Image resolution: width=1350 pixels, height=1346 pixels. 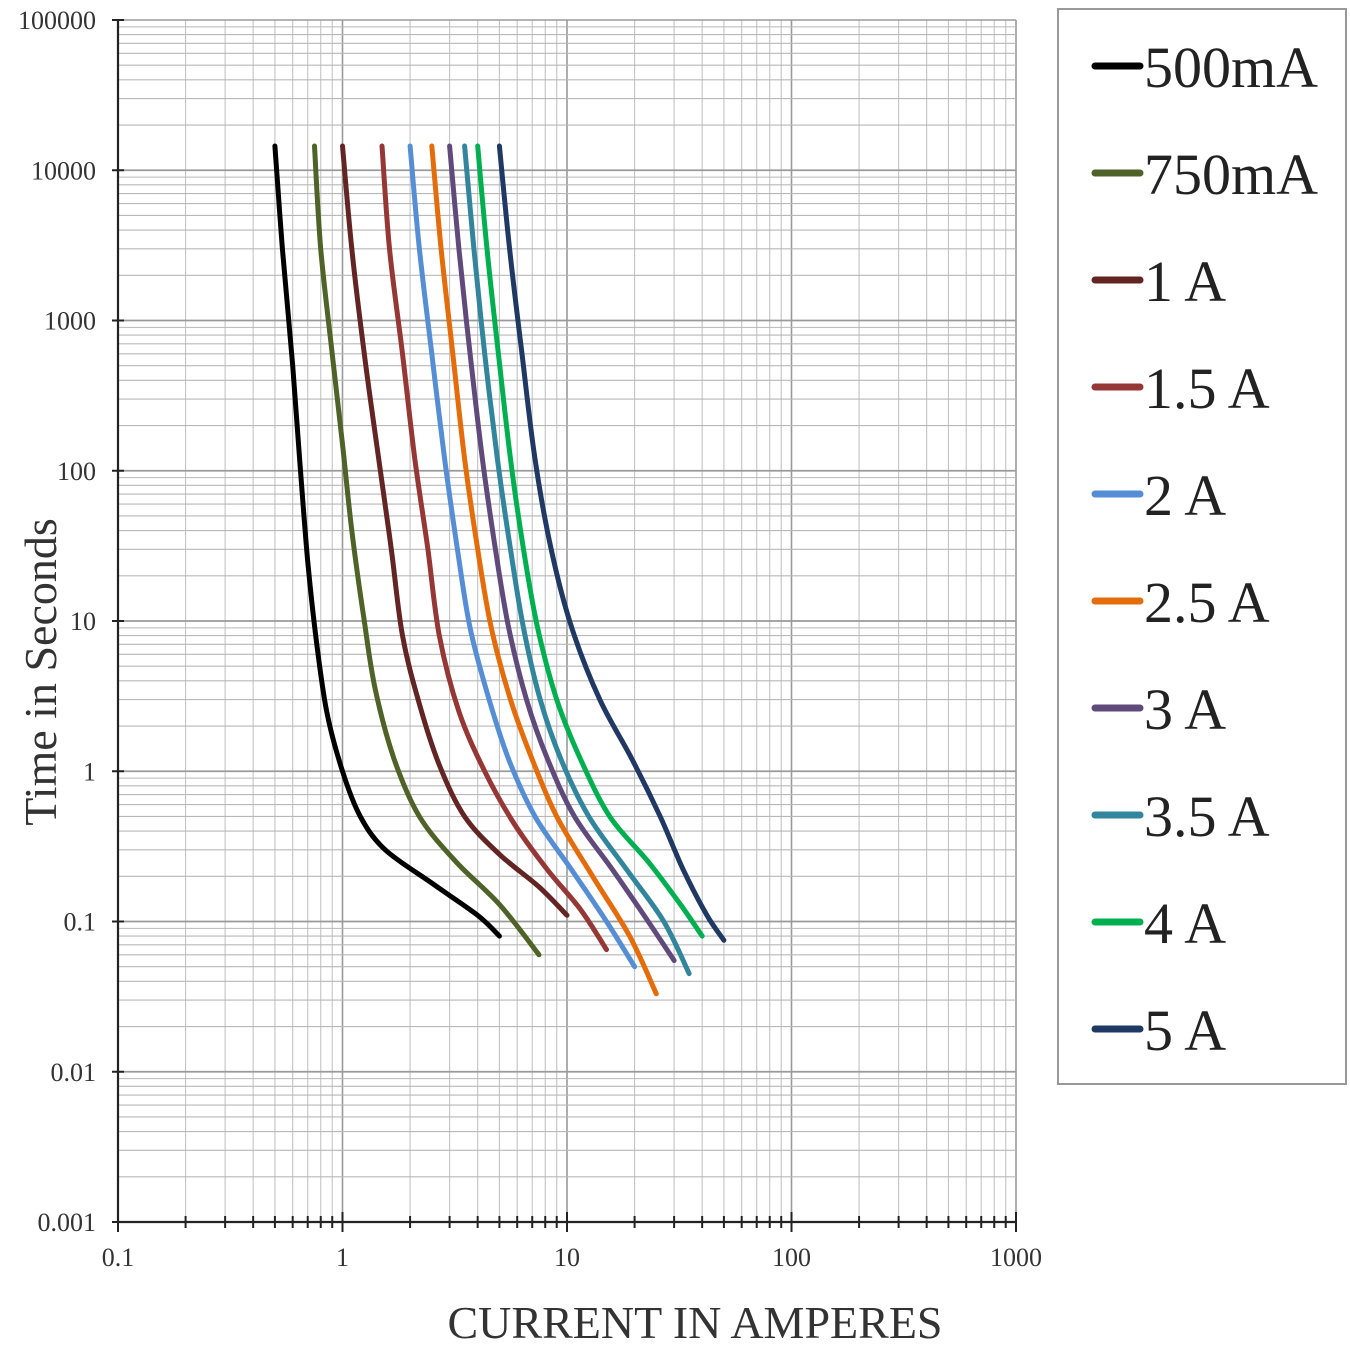 What do you see at coordinates (67, 1222) in the screenshot?
I see `y-tick-label: 0.001` at bounding box center [67, 1222].